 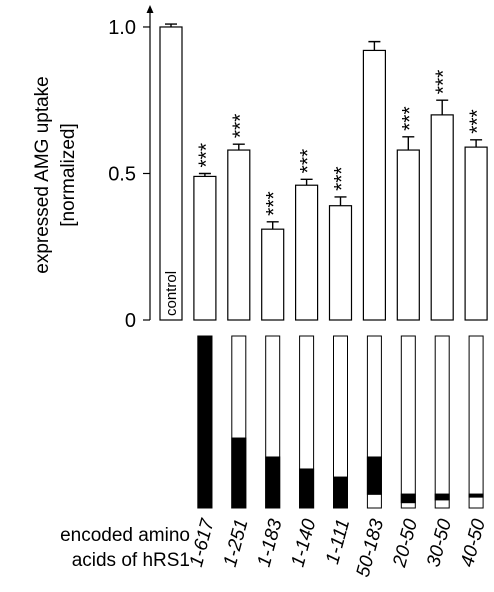 What do you see at coordinates (405, 543) in the screenshot?
I see `x-tick-label: 20-50` at bounding box center [405, 543].